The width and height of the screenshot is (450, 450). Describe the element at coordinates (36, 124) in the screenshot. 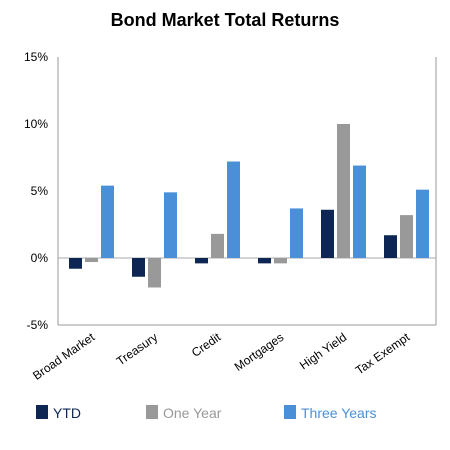

I see `y-tick-label: 10%` at that location.